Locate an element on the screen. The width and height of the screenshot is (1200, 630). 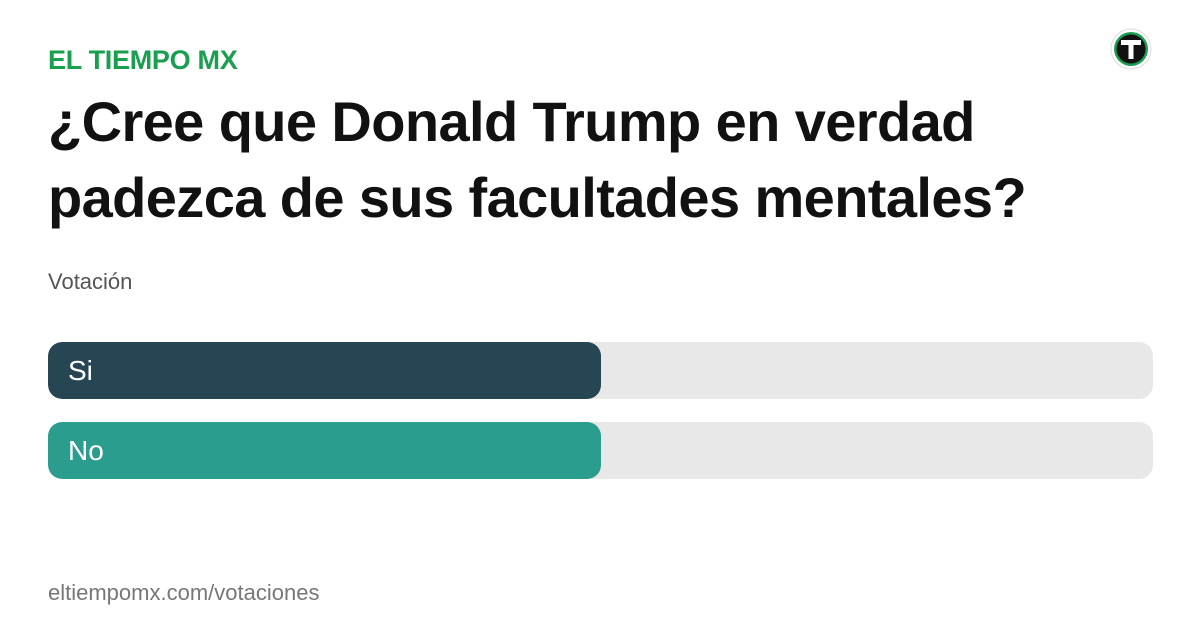
footer-url: eltiempomx.com/votaciones is located at coordinates (184, 592).